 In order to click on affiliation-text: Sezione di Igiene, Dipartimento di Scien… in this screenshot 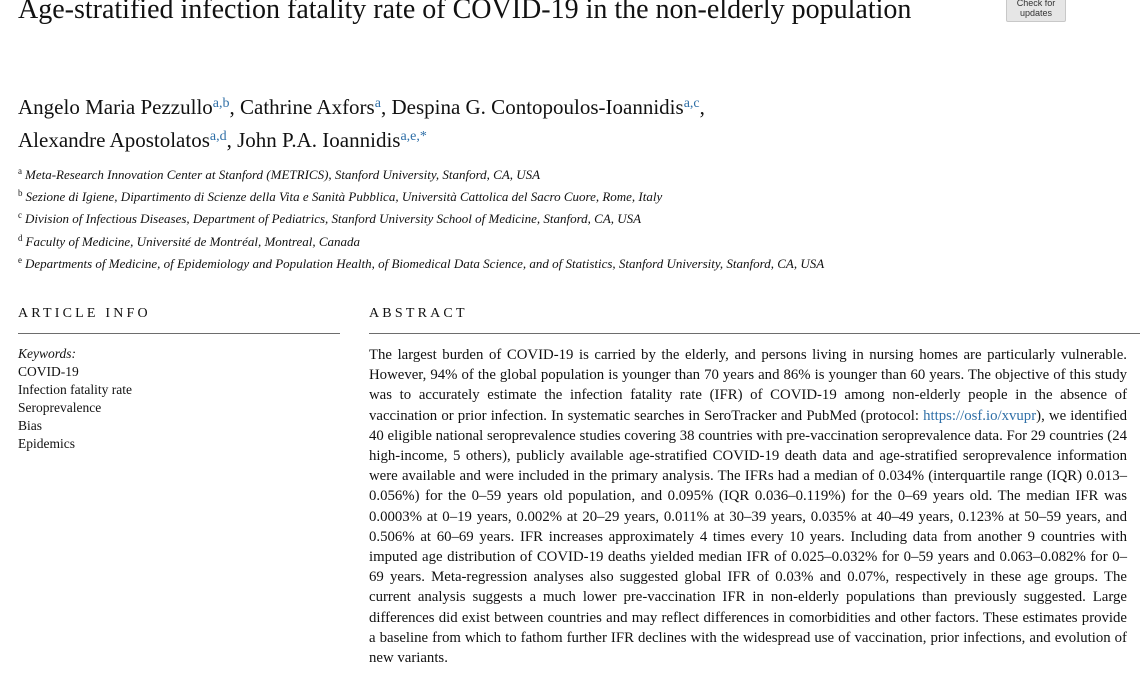, I will do `click(344, 197)`.